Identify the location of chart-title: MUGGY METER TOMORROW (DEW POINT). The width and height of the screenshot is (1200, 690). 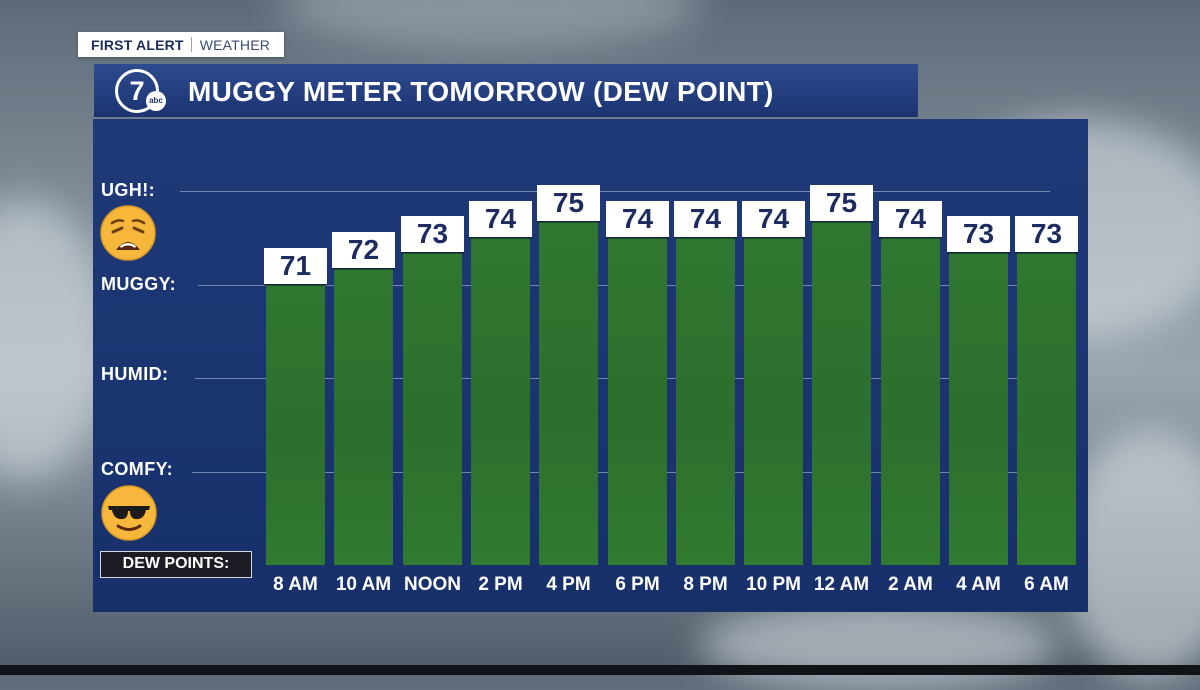
(481, 91).